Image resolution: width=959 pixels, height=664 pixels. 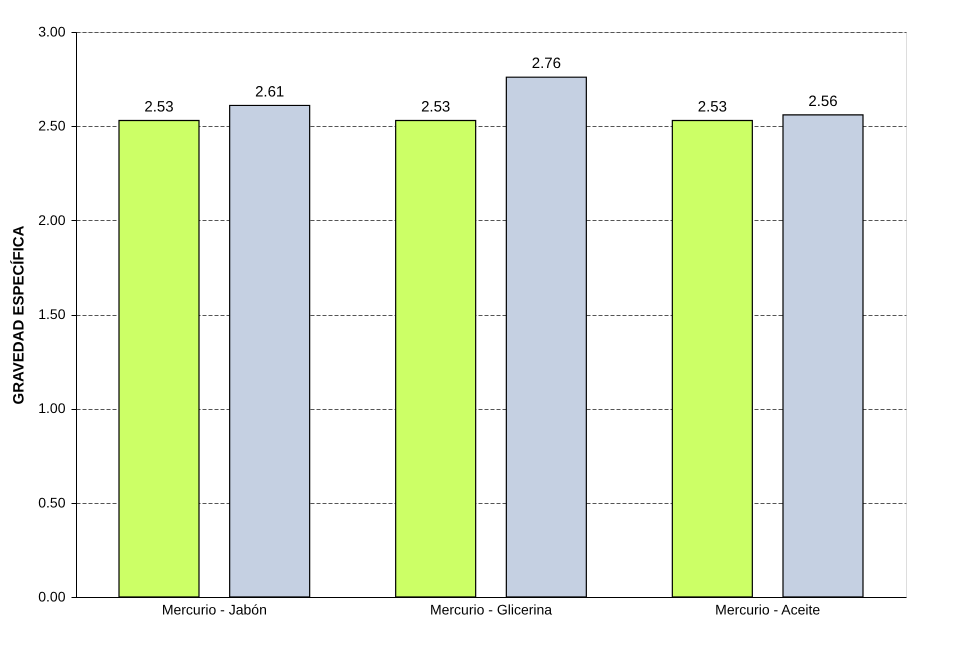 I want to click on data-label: 2.61, so click(x=269, y=91).